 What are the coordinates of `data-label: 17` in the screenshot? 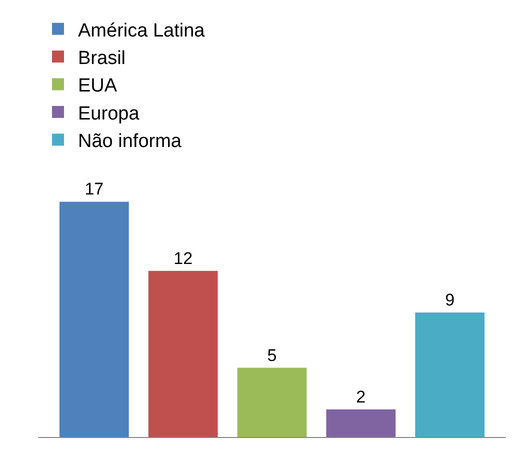 It's located at (94, 189).